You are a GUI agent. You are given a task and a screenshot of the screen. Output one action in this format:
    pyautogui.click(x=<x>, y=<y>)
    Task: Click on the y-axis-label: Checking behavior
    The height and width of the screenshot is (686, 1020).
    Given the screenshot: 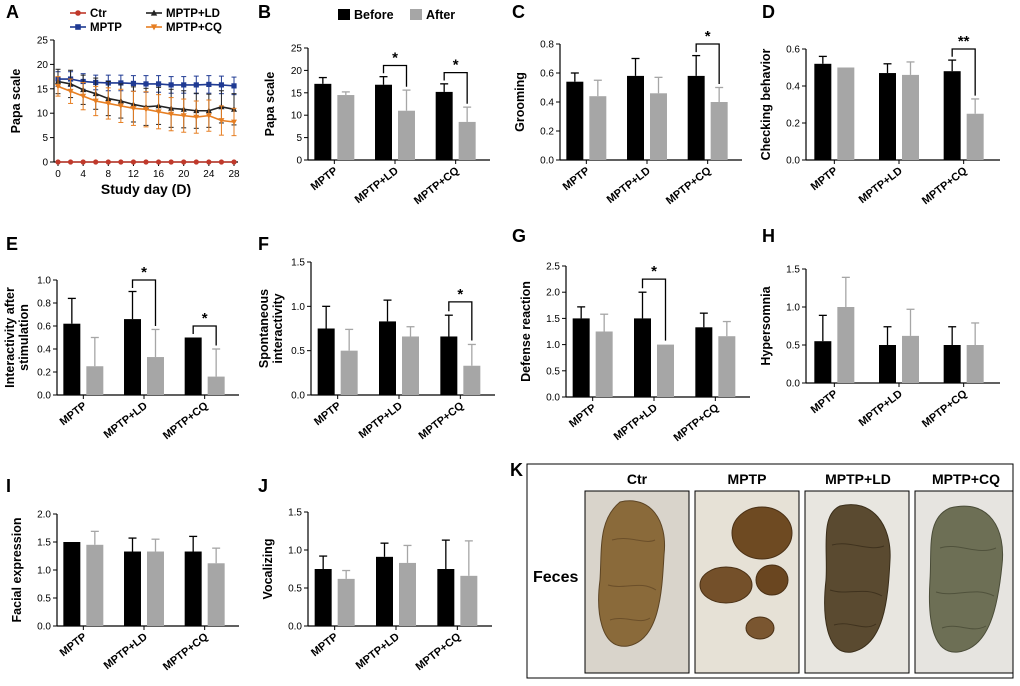 What is the action you would take?
    pyautogui.click(x=766, y=104)
    